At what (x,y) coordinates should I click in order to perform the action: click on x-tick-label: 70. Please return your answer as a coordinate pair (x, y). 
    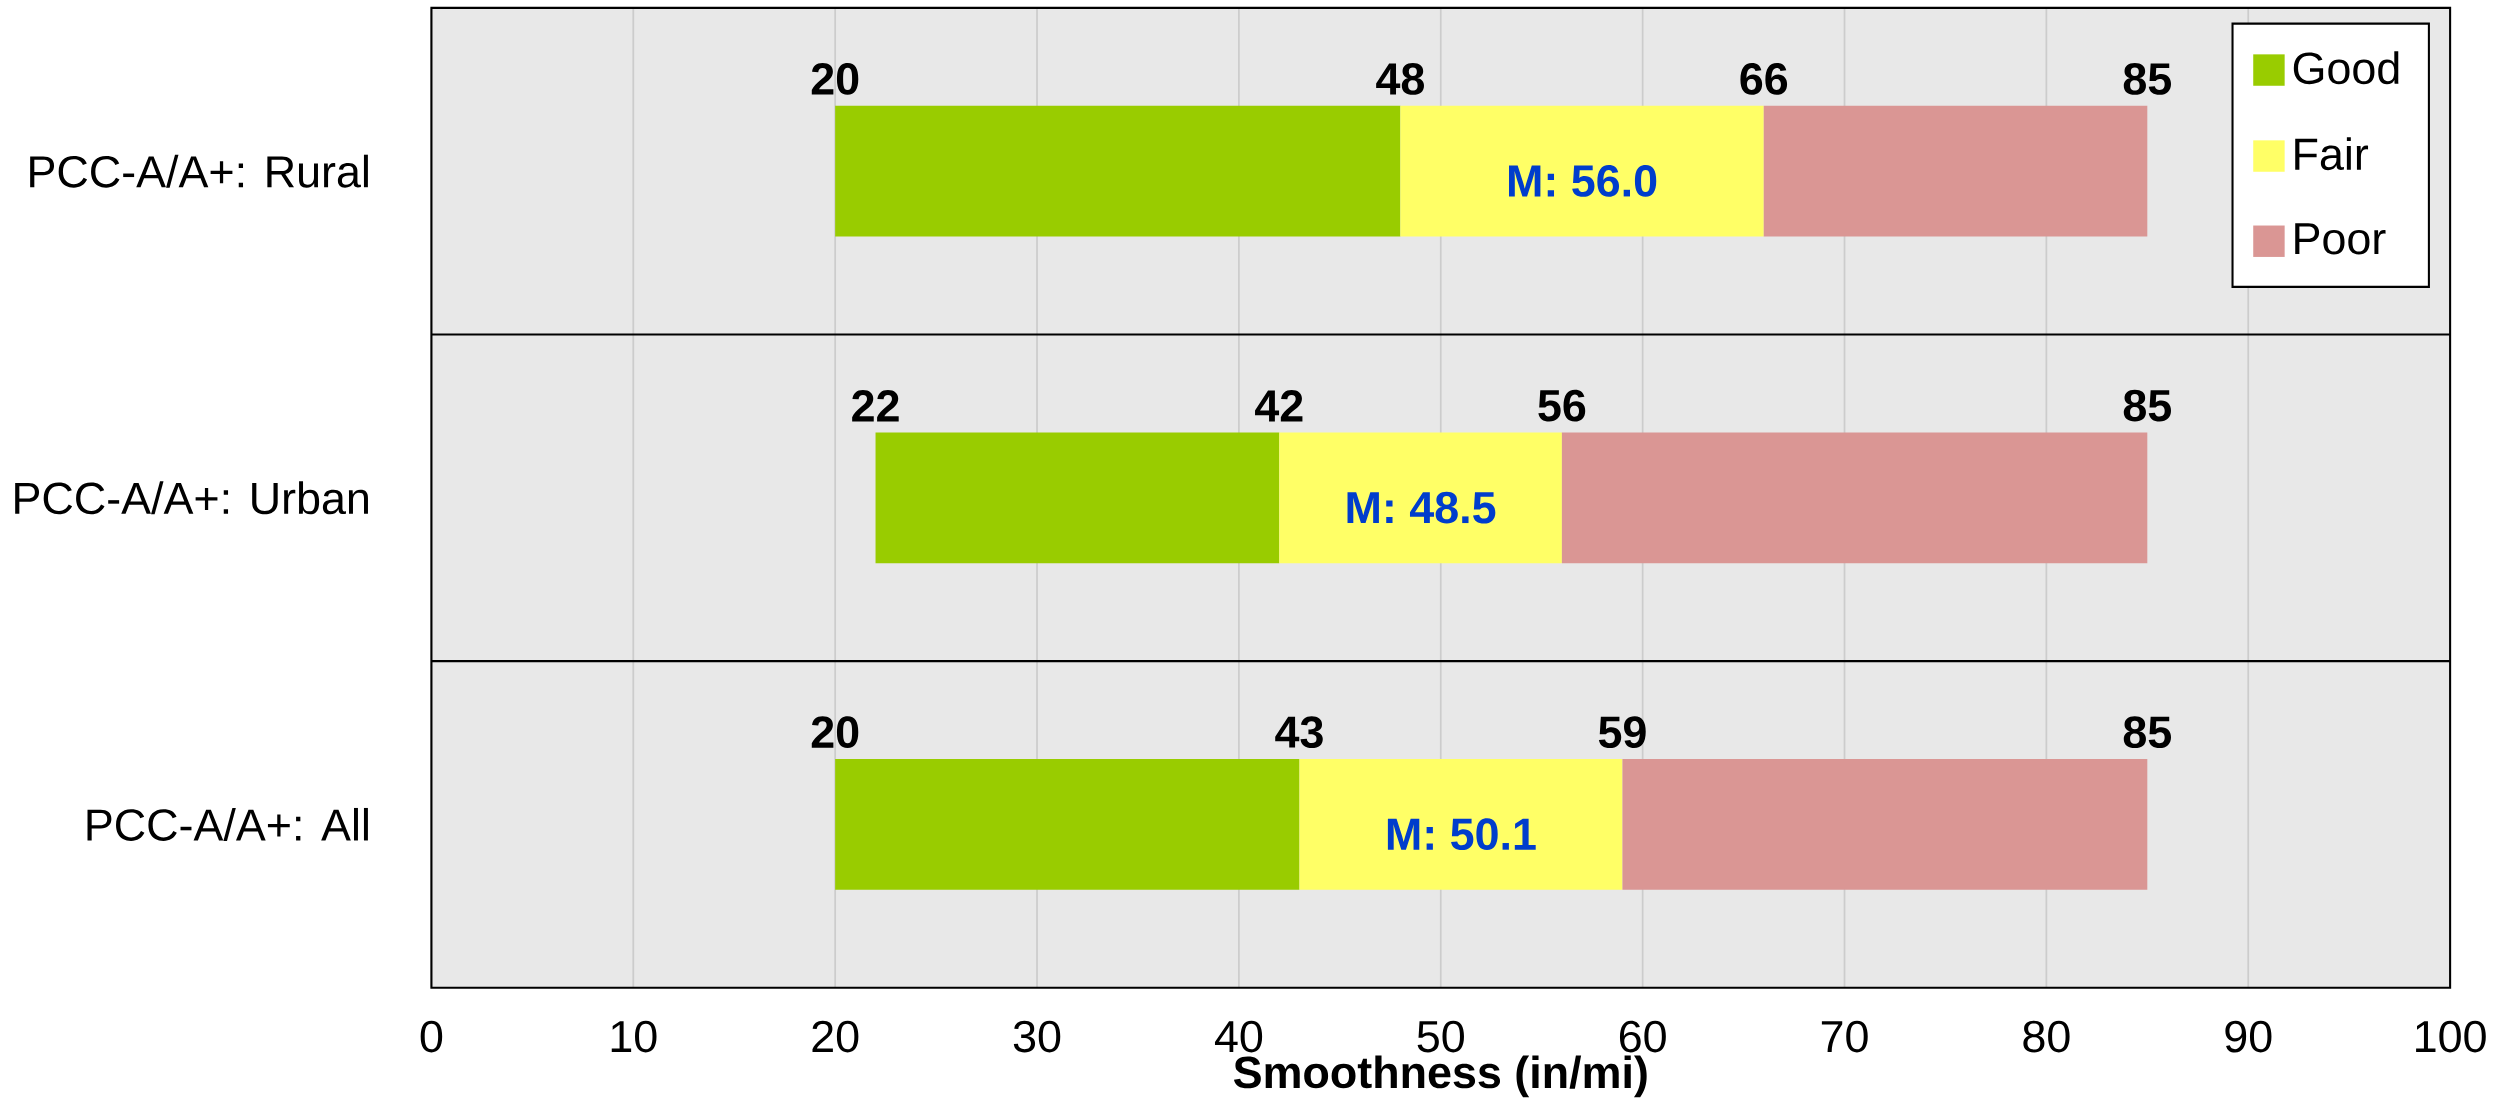
    Looking at the image, I should click on (1844, 1036).